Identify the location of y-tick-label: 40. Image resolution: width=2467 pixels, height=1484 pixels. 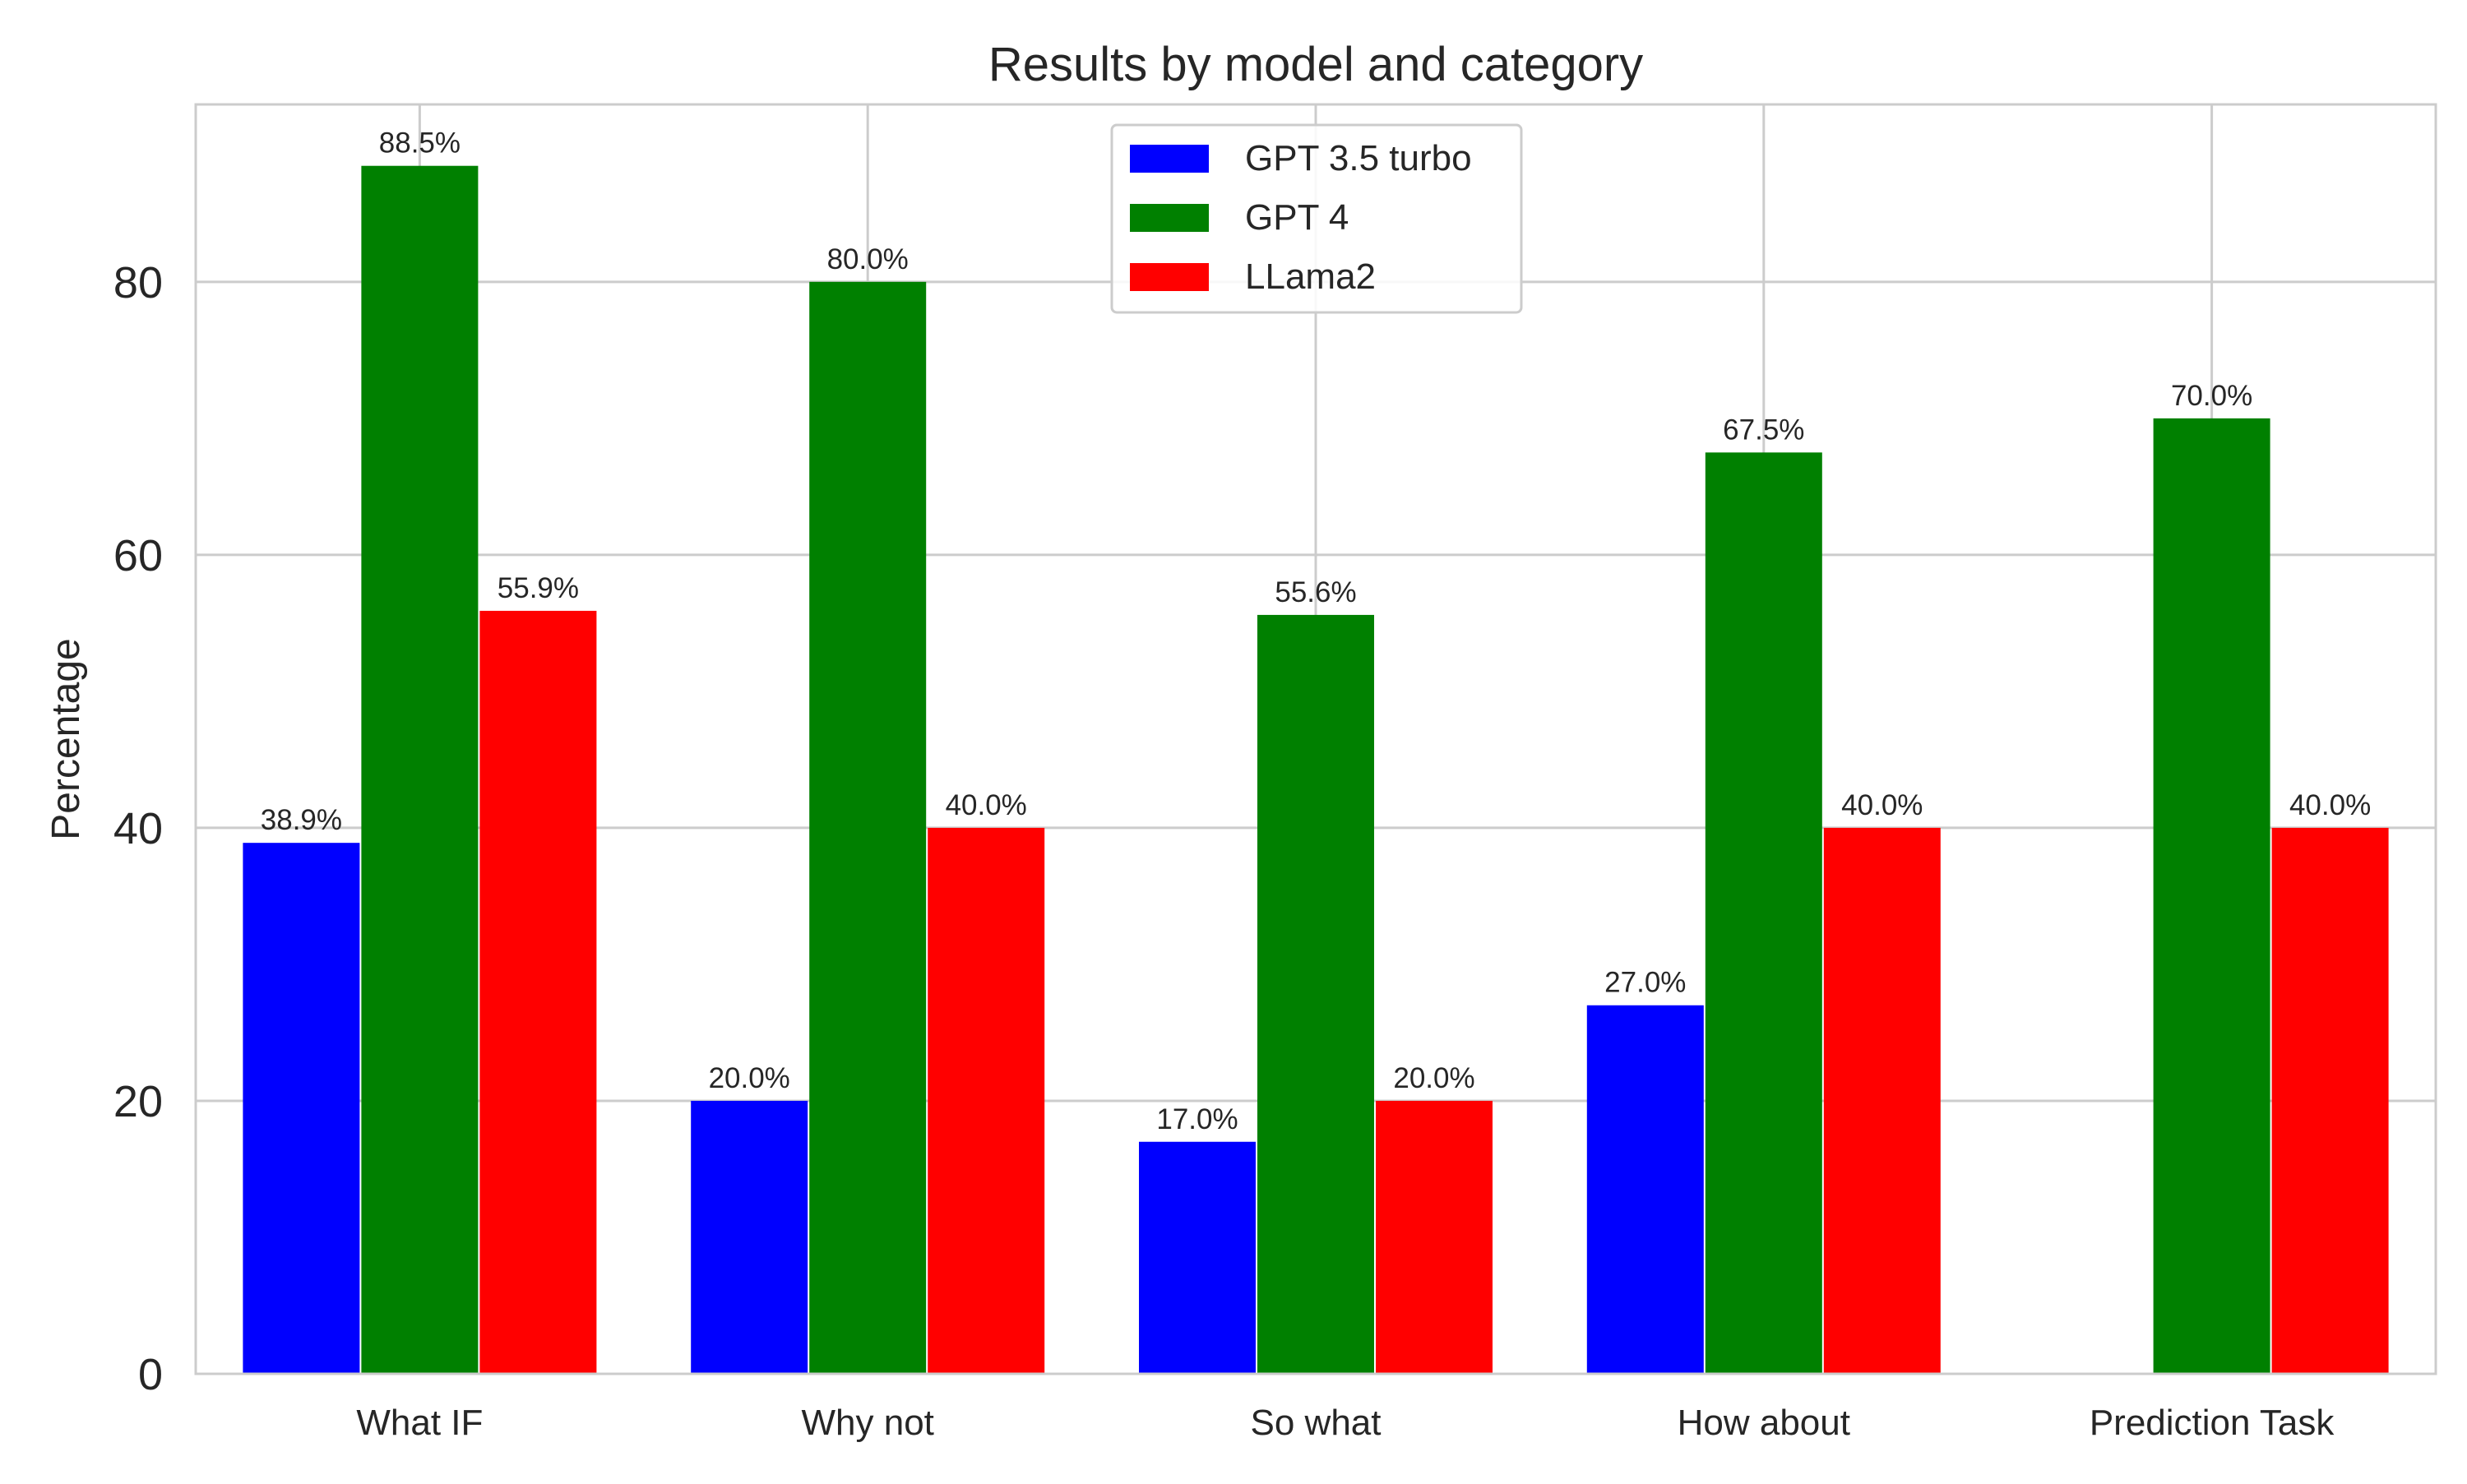
(138, 829).